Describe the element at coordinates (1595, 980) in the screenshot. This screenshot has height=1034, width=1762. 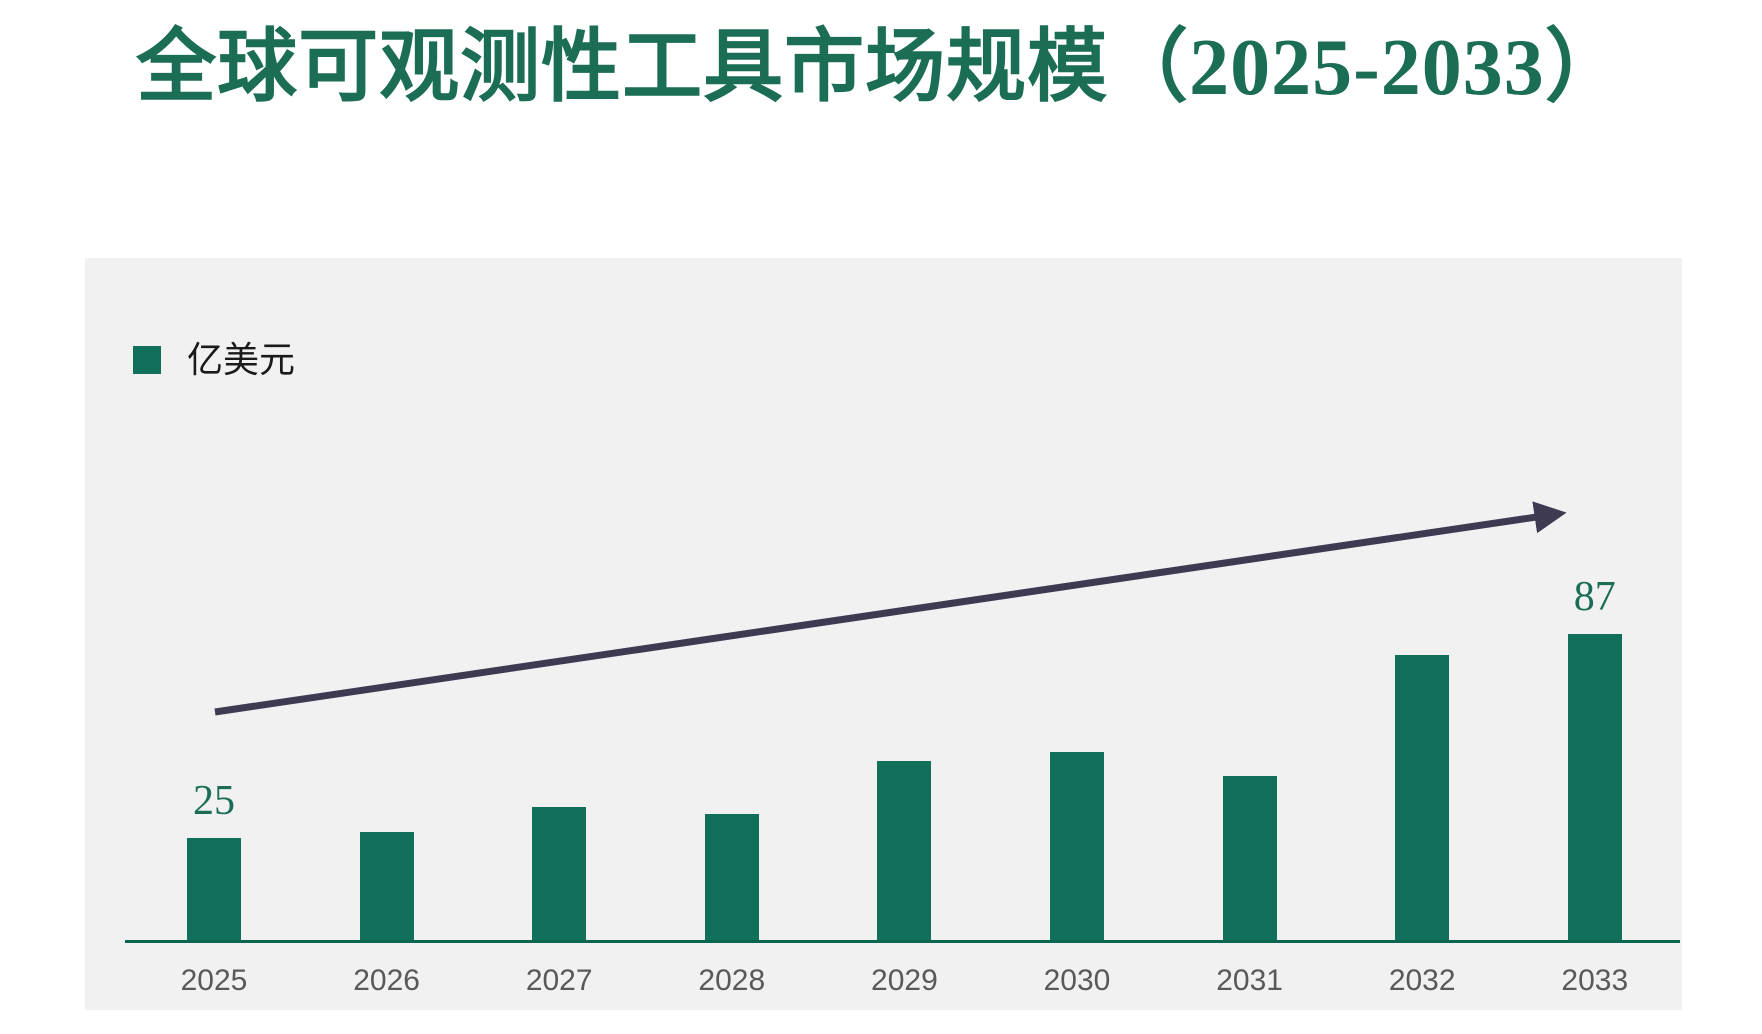
I see `x-tick-label-2033: 2033` at that location.